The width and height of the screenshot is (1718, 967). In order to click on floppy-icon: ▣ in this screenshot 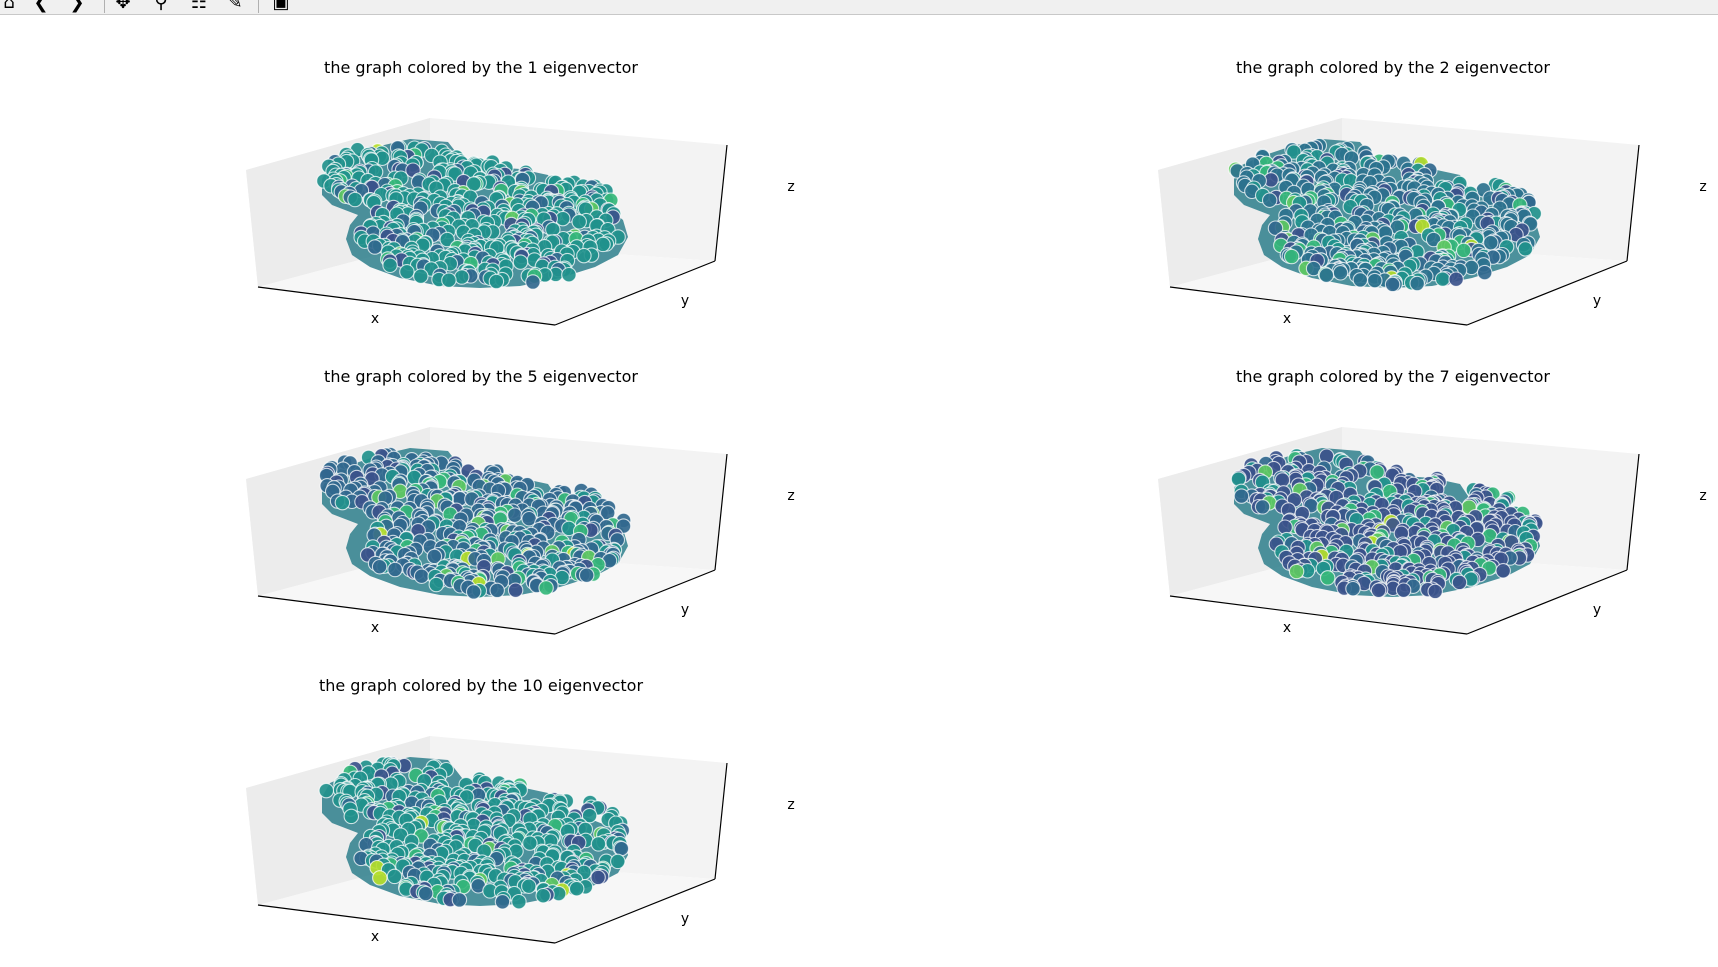, I will do `click(281, 6)`.